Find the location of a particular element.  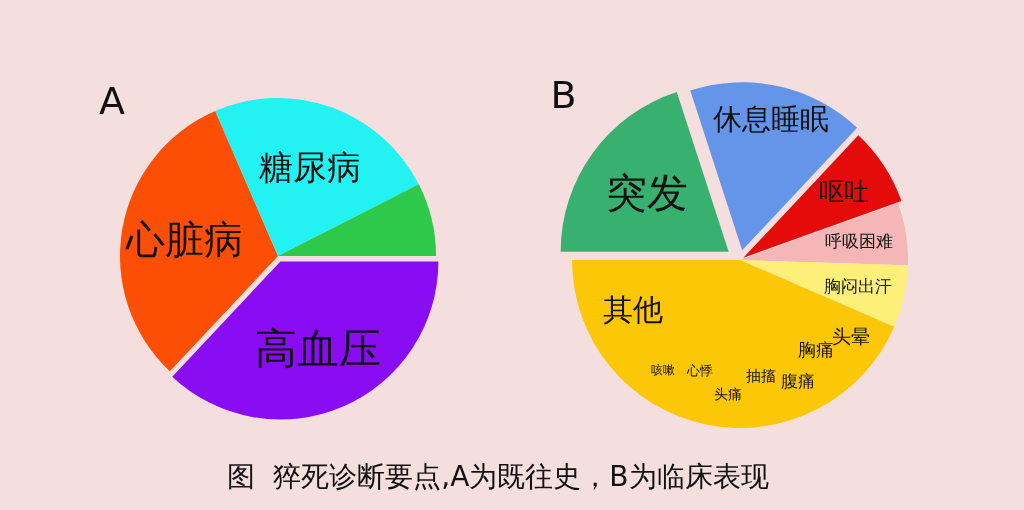

label: 胸闷出汗 is located at coordinates (858, 286).